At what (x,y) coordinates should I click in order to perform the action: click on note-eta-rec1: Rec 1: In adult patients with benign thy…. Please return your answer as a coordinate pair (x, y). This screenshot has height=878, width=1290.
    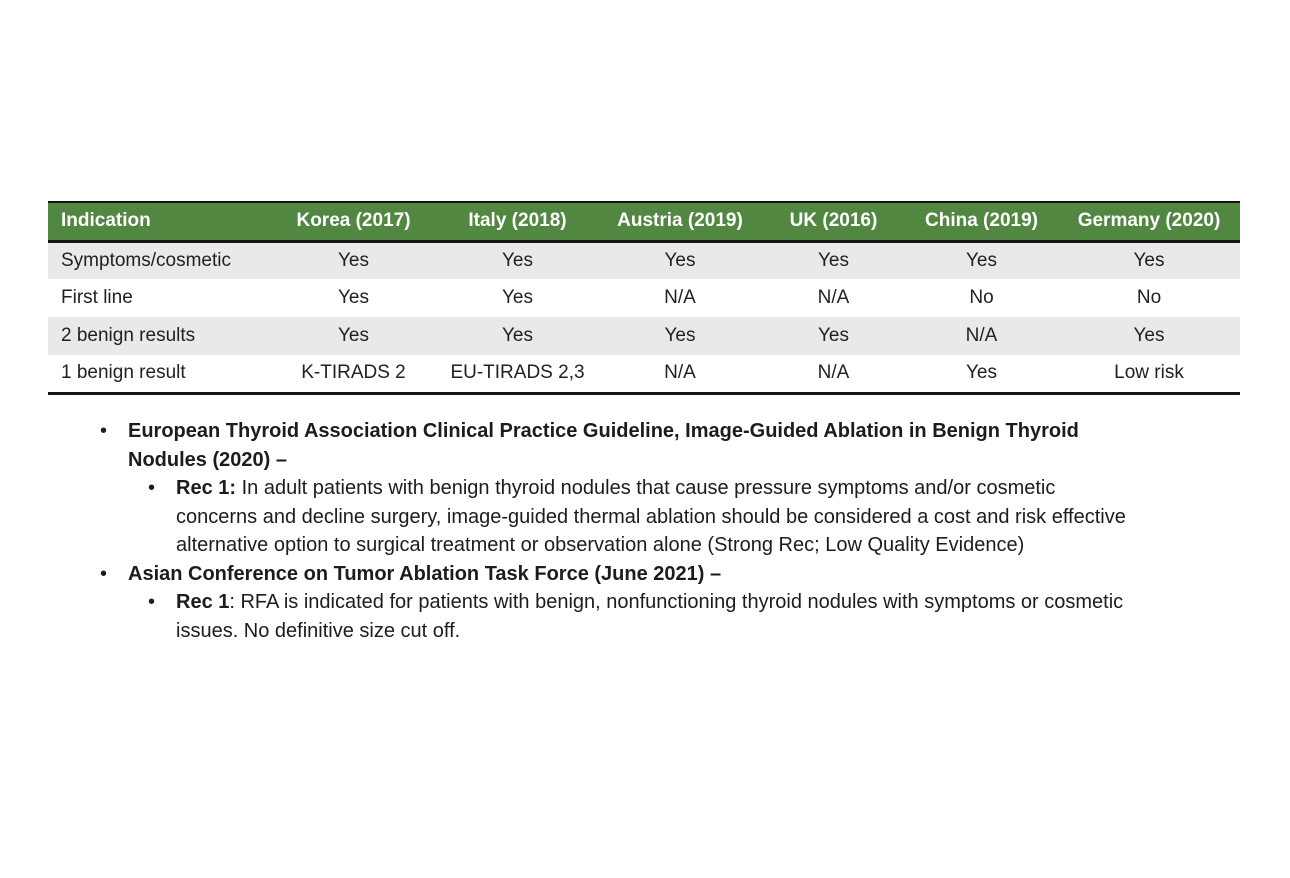
    Looking at the image, I should click on (660, 517).